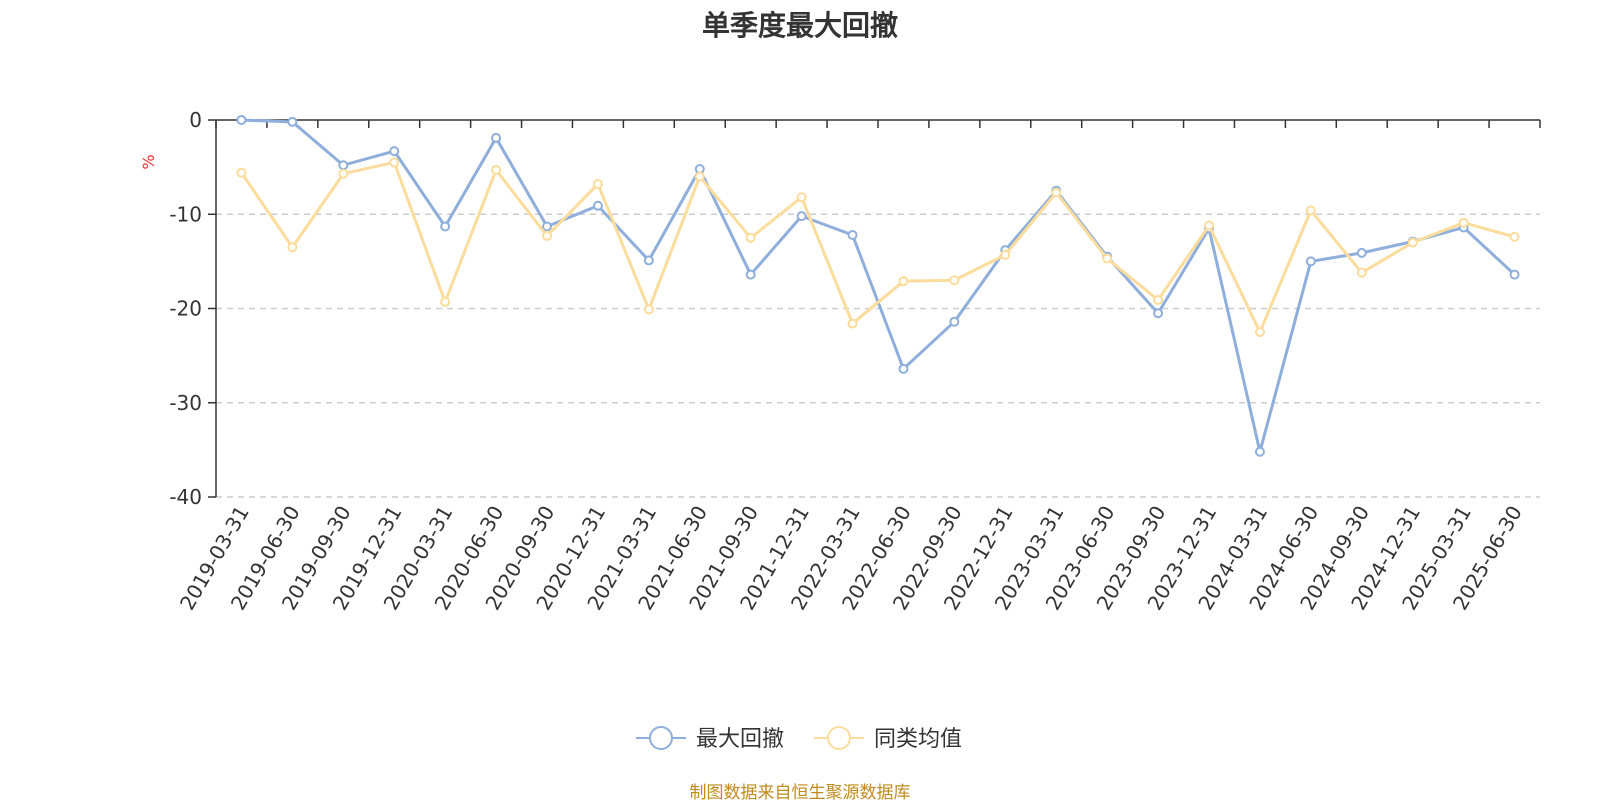 The height and width of the screenshot is (803, 1600). I want to click on y-tick-label: -40, so click(185, 497).